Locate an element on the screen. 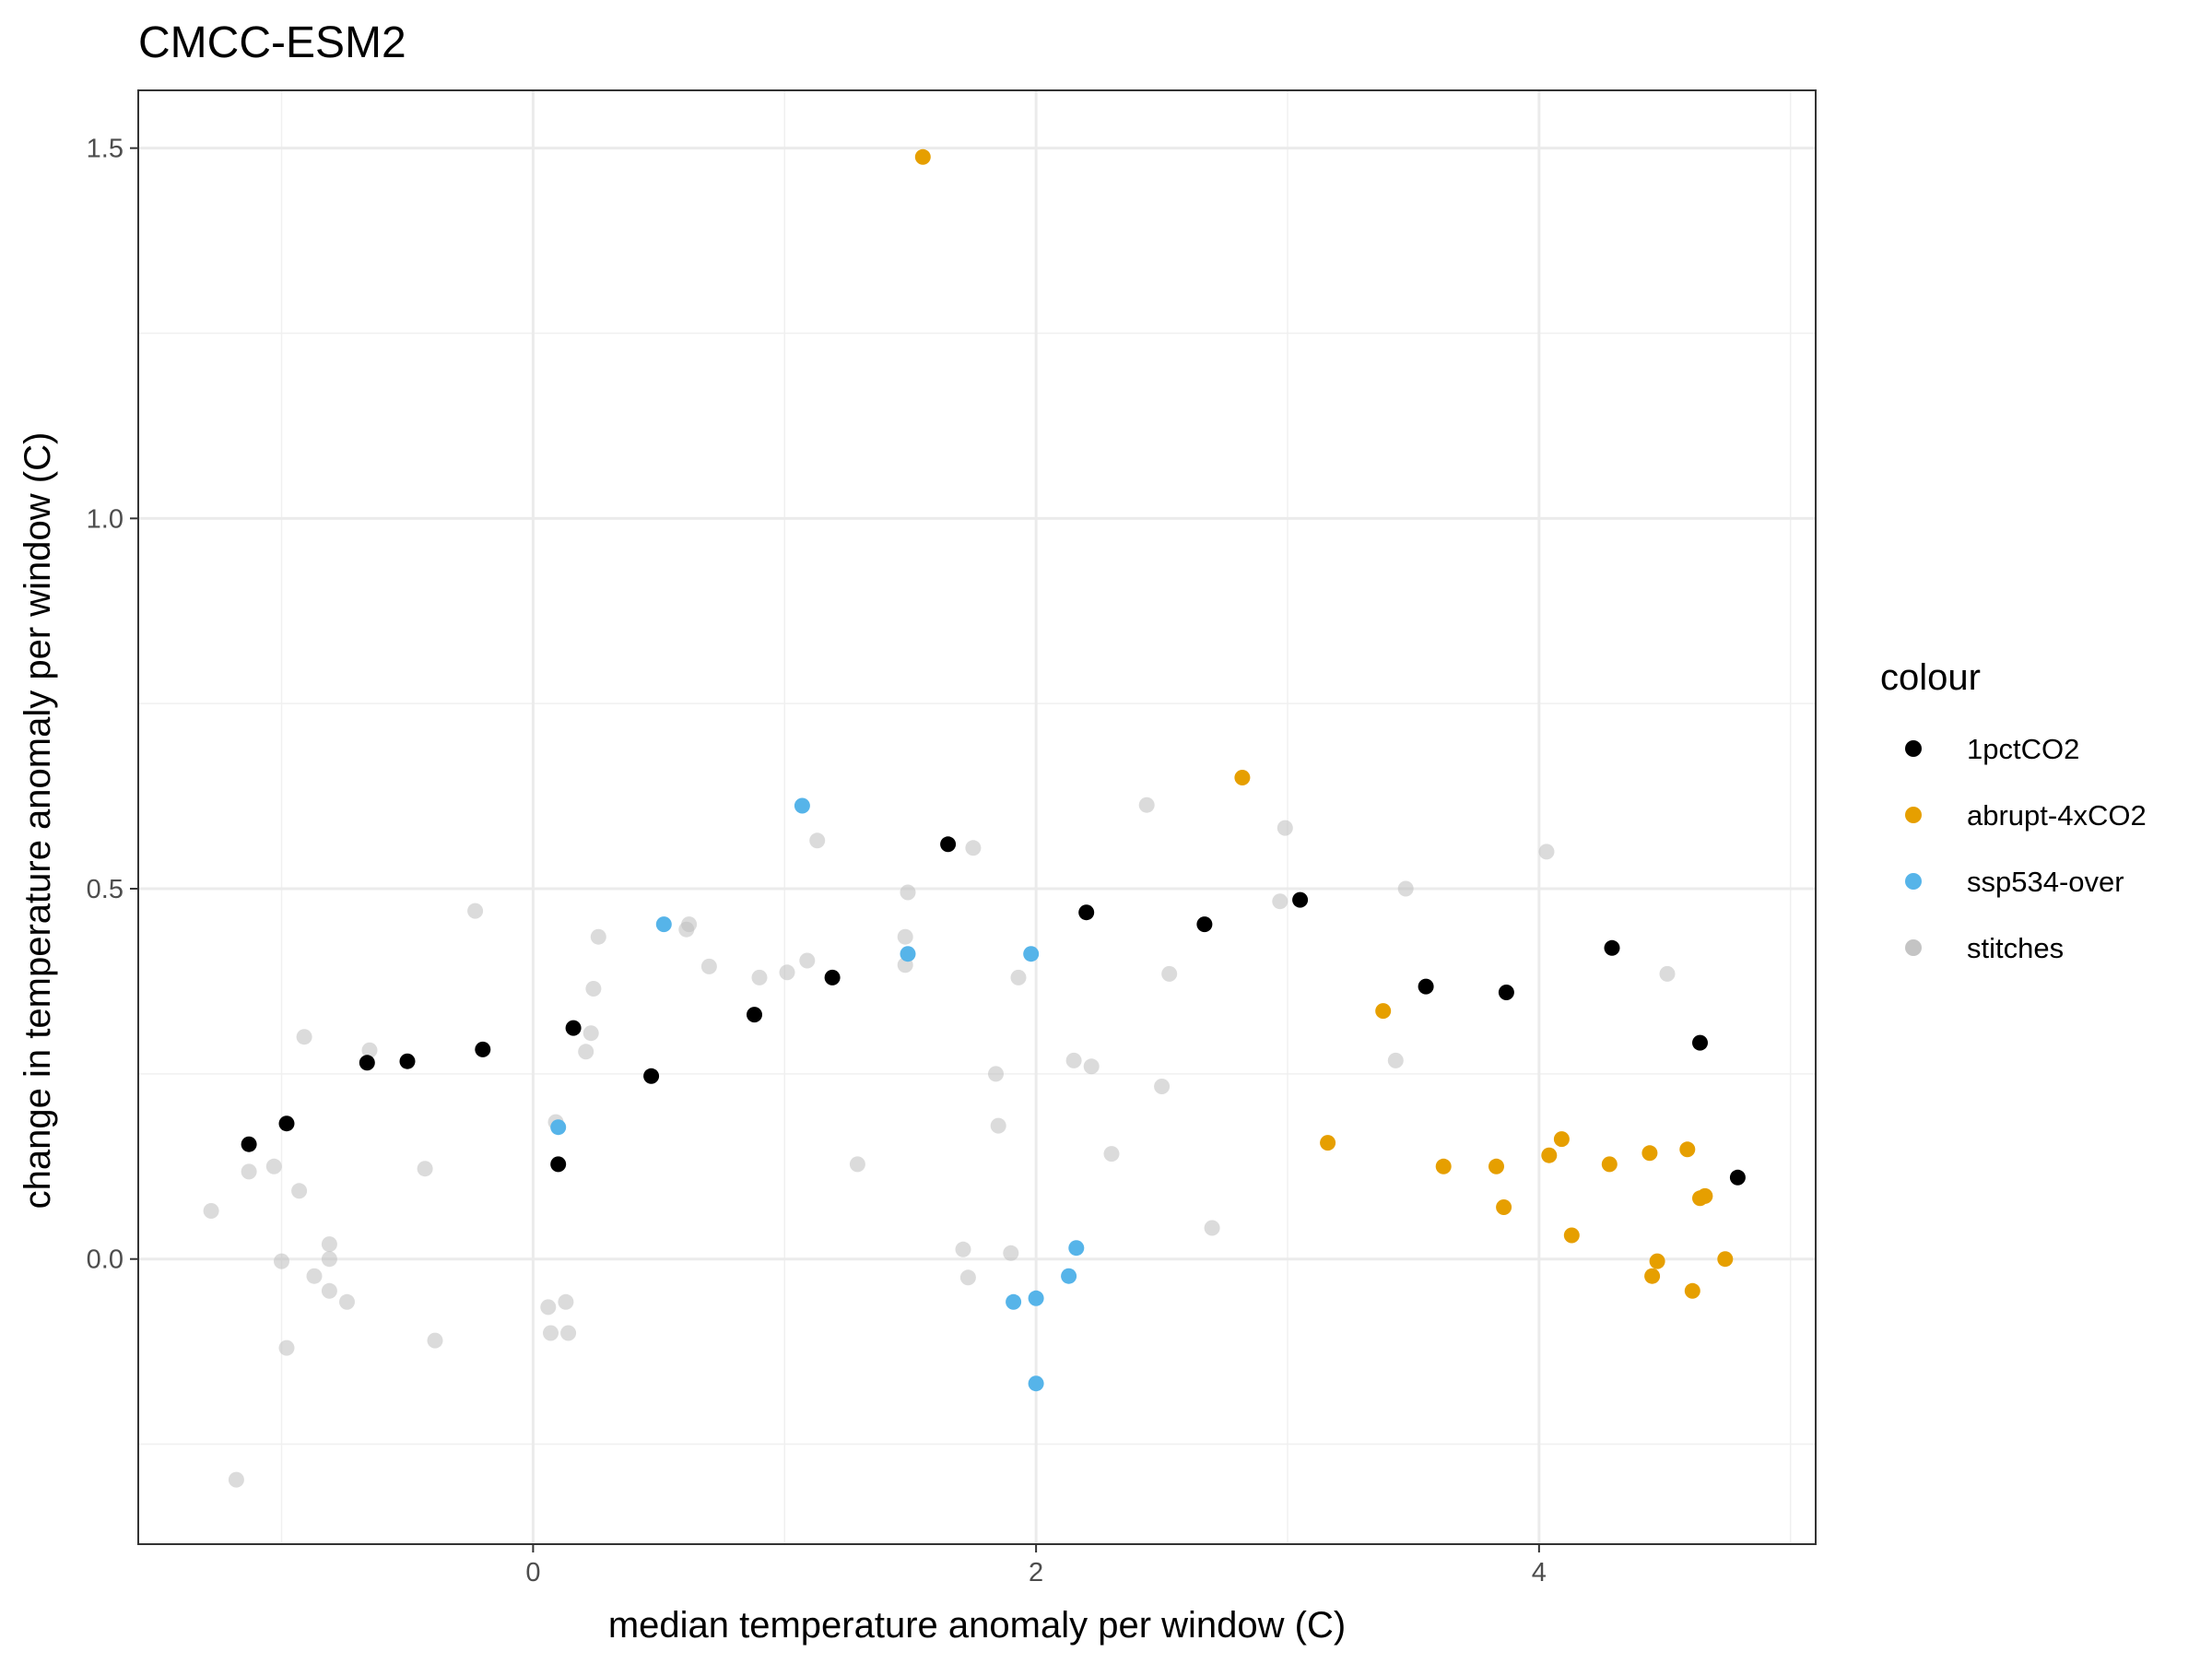  x-tick-label: 4 is located at coordinates (1539, 1572).